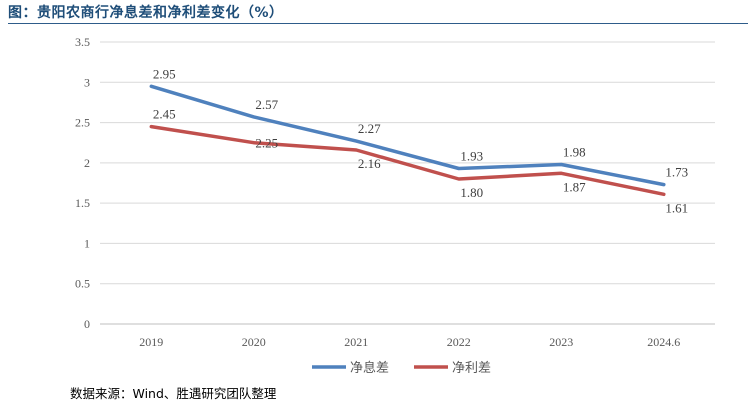 The height and width of the screenshot is (407, 755). What do you see at coordinates (356, 342) in the screenshot?
I see `x-tick-label: 2021` at bounding box center [356, 342].